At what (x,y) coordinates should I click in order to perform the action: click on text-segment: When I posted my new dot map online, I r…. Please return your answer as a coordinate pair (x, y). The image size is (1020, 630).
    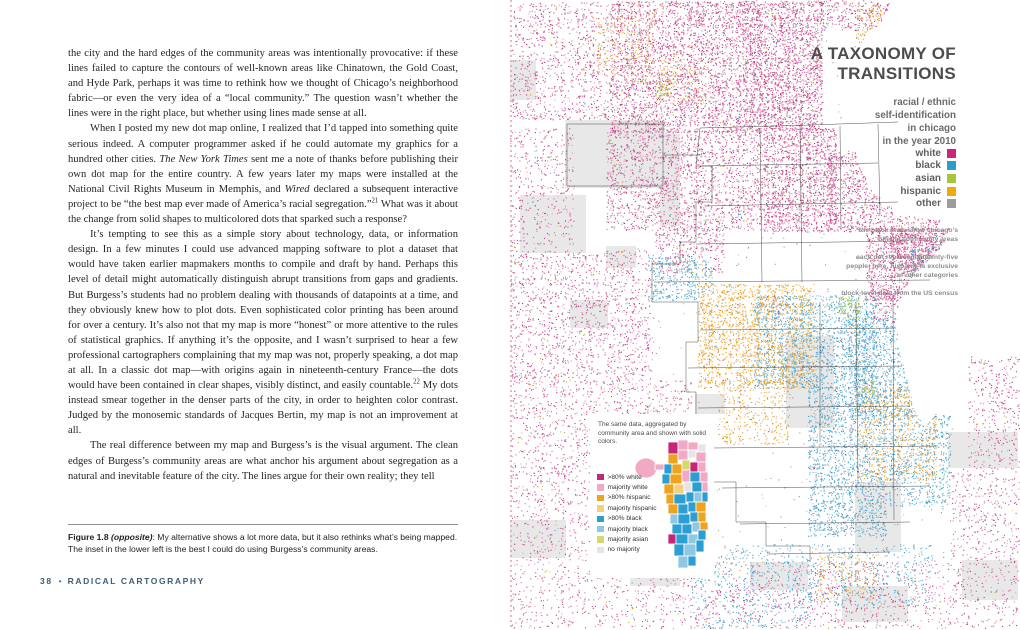
    Looking at the image, I should click on (263, 144).